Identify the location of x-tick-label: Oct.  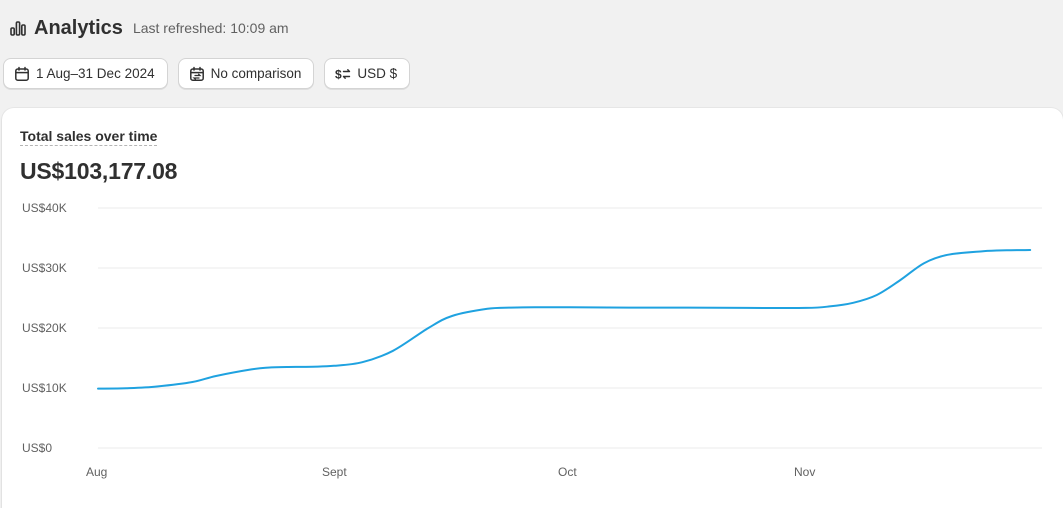
(567, 472).